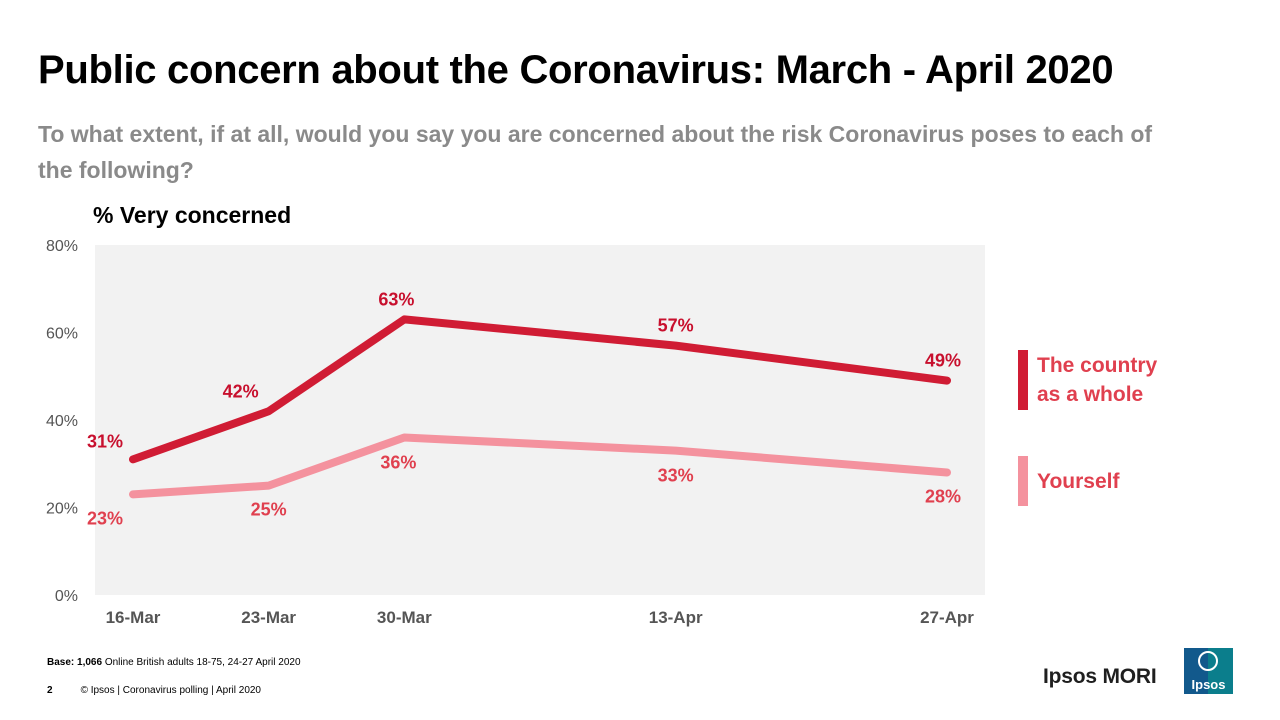 The width and height of the screenshot is (1280, 720). Describe the element at coordinates (943, 497) in the screenshot. I see `data-label-yourself: 28%` at that location.